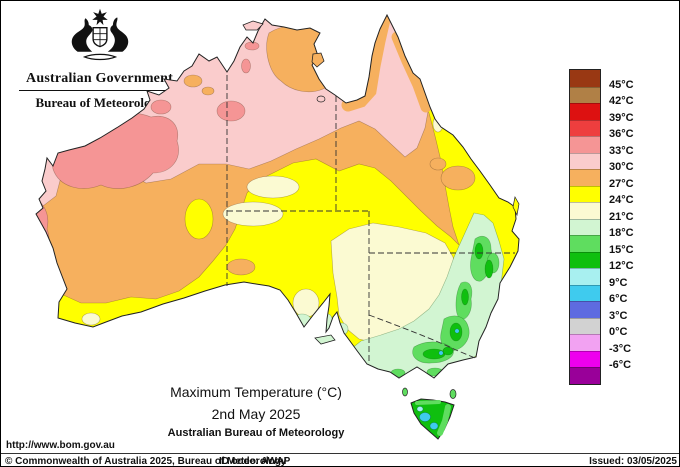 This screenshot has width=680, height=467. What do you see at coordinates (252, 46) in the screenshot?
I see `zone-33-36-darwin-a` at bounding box center [252, 46].